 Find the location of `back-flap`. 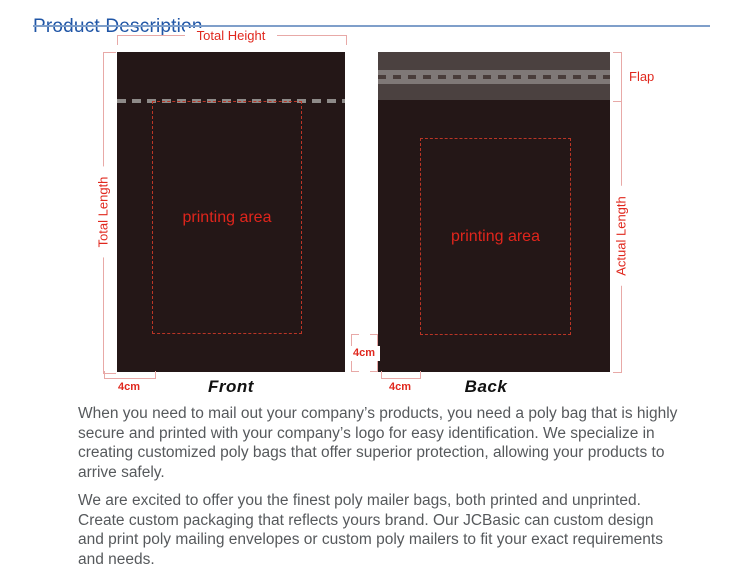

back-flap is located at coordinates (494, 76).